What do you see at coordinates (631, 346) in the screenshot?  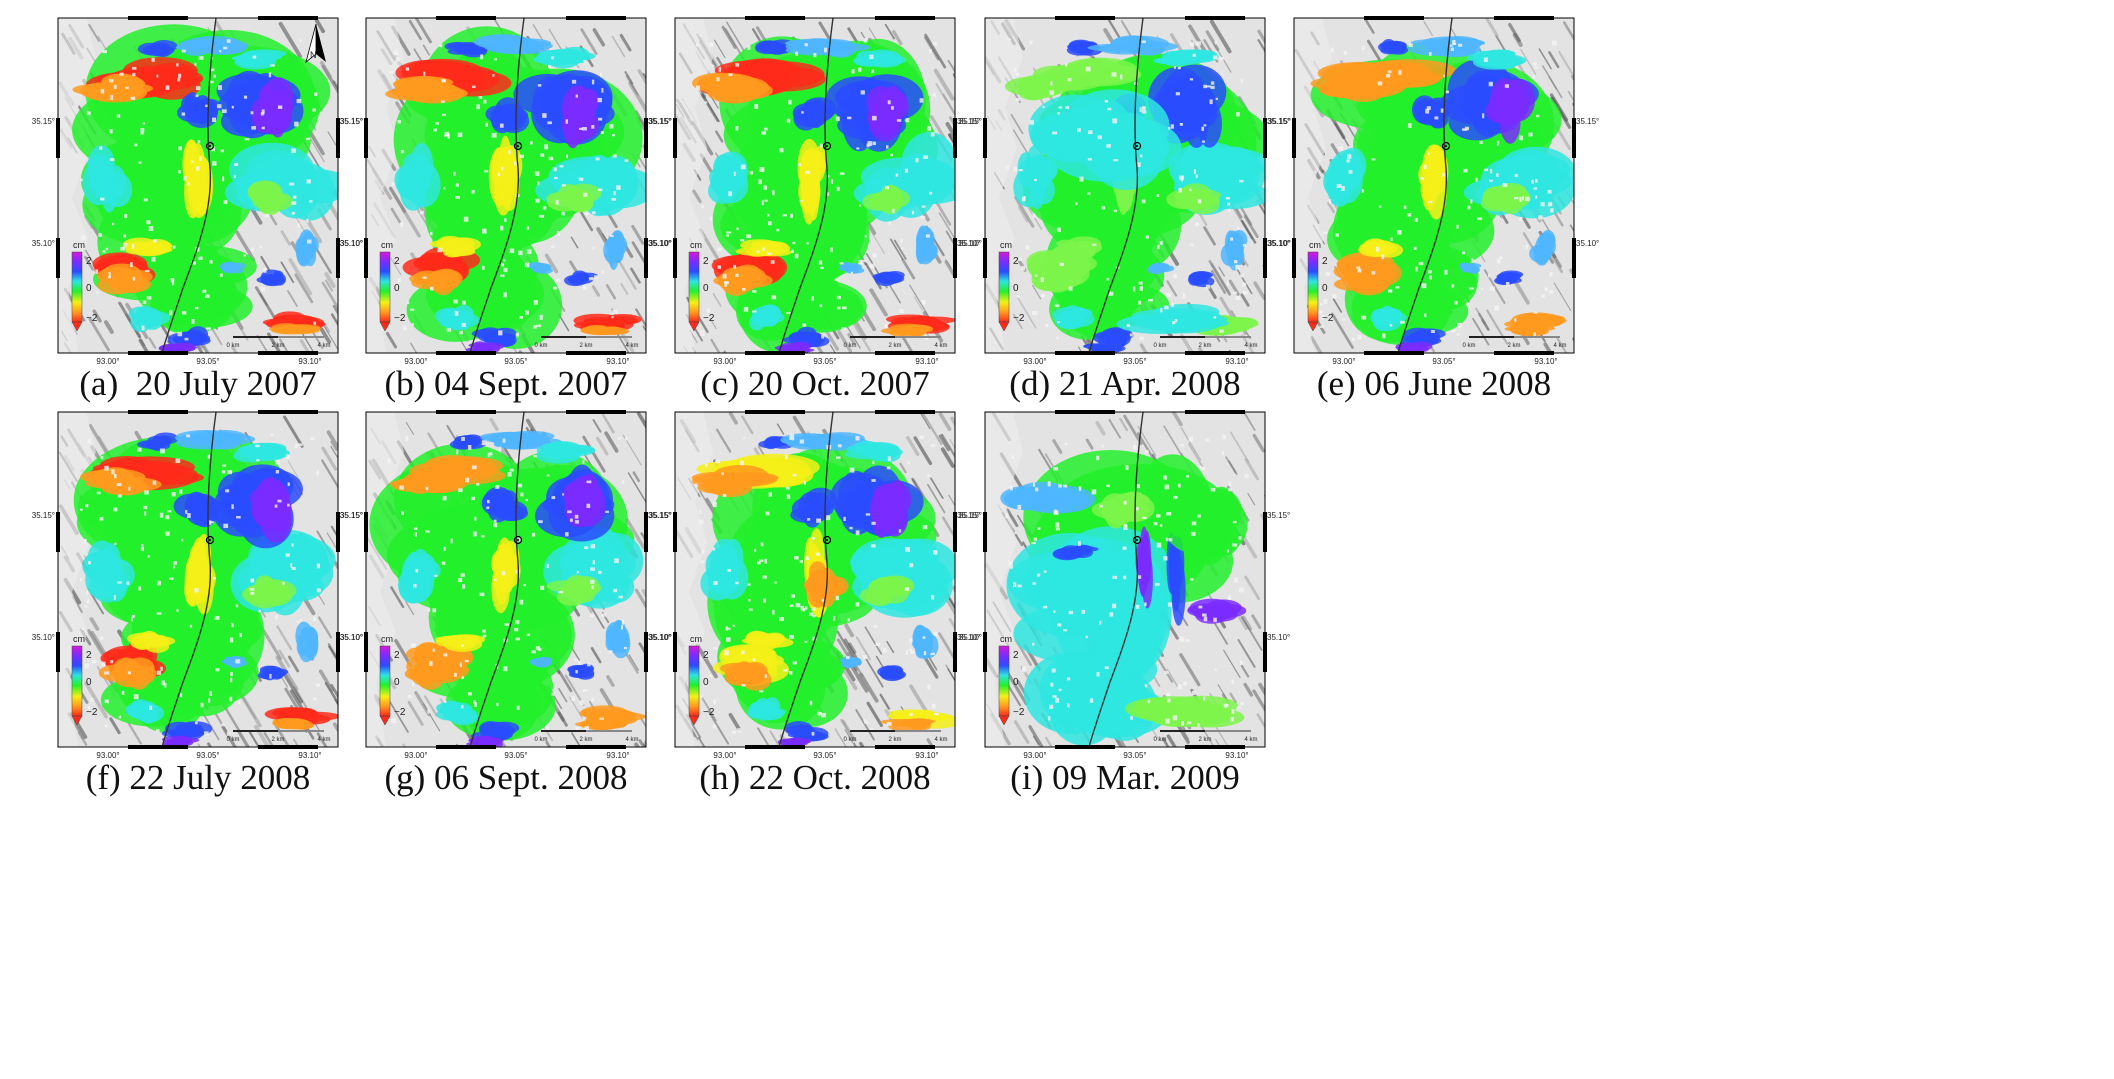 I see `scale-label: 4 km` at bounding box center [631, 346].